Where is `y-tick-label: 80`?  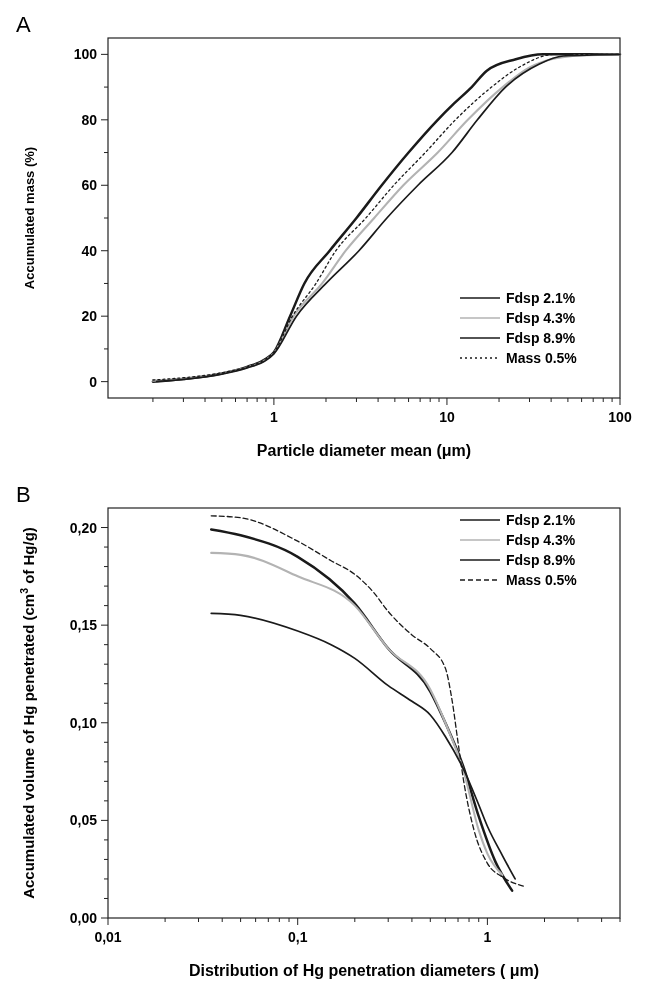 y-tick-label: 80 is located at coordinates (89, 119).